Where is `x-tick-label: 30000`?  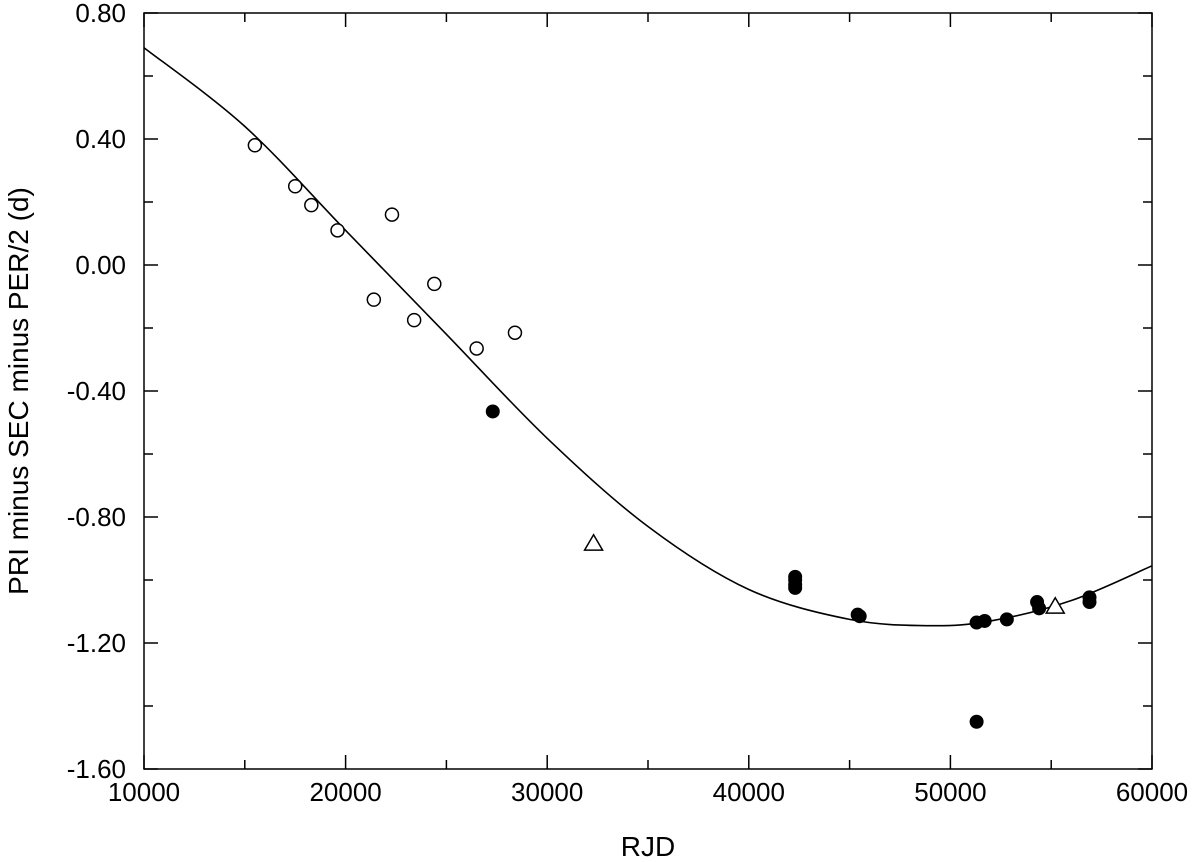
x-tick-label: 30000 is located at coordinates (547, 792).